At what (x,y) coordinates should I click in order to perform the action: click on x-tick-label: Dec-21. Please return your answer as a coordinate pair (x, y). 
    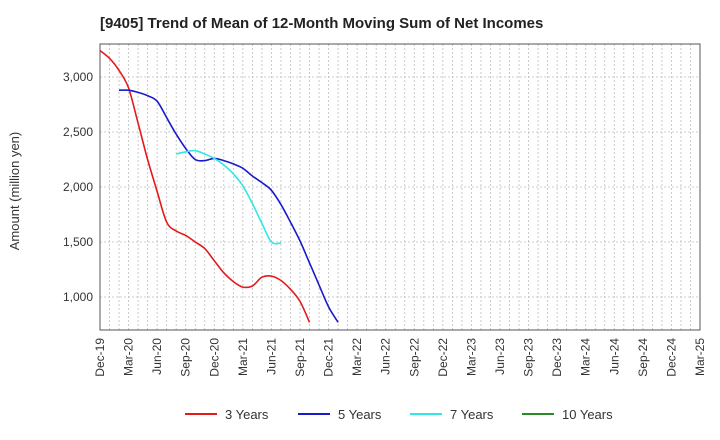
    Looking at the image, I should click on (329, 357).